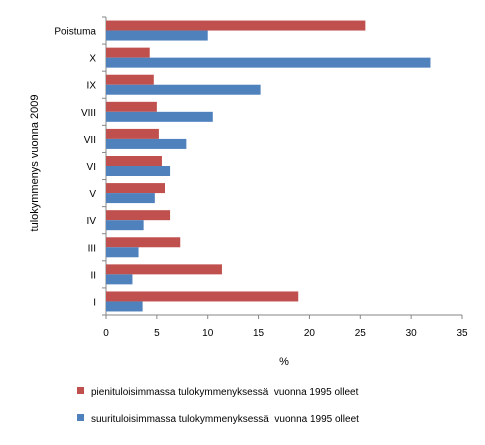 The height and width of the screenshot is (445, 485). What do you see at coordinates (92, 194) in the screenshot?
I see `y-tick-label: V` at bounding box center [92, 194].